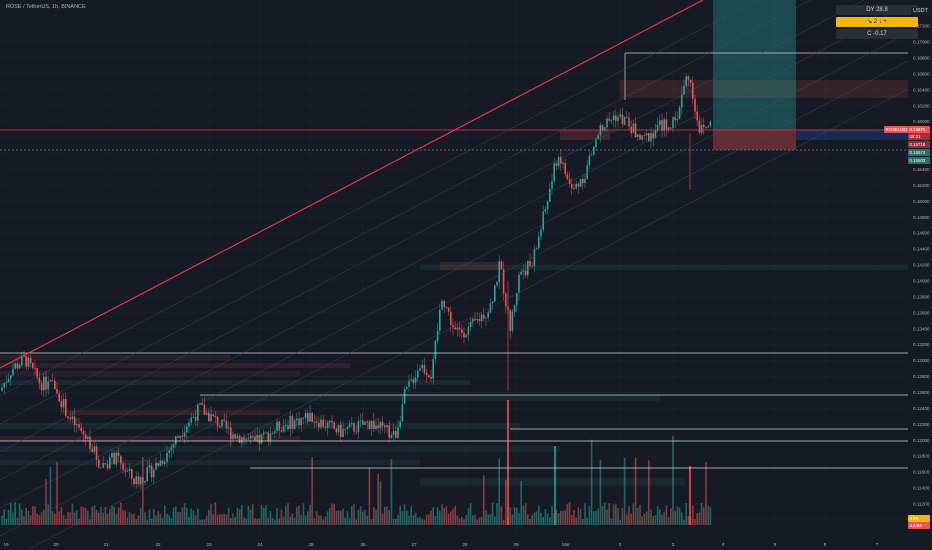 Image resolution: width=932 pixels, height=550 pixels. I want to click on currency-label: USDT, so click(920, 11).